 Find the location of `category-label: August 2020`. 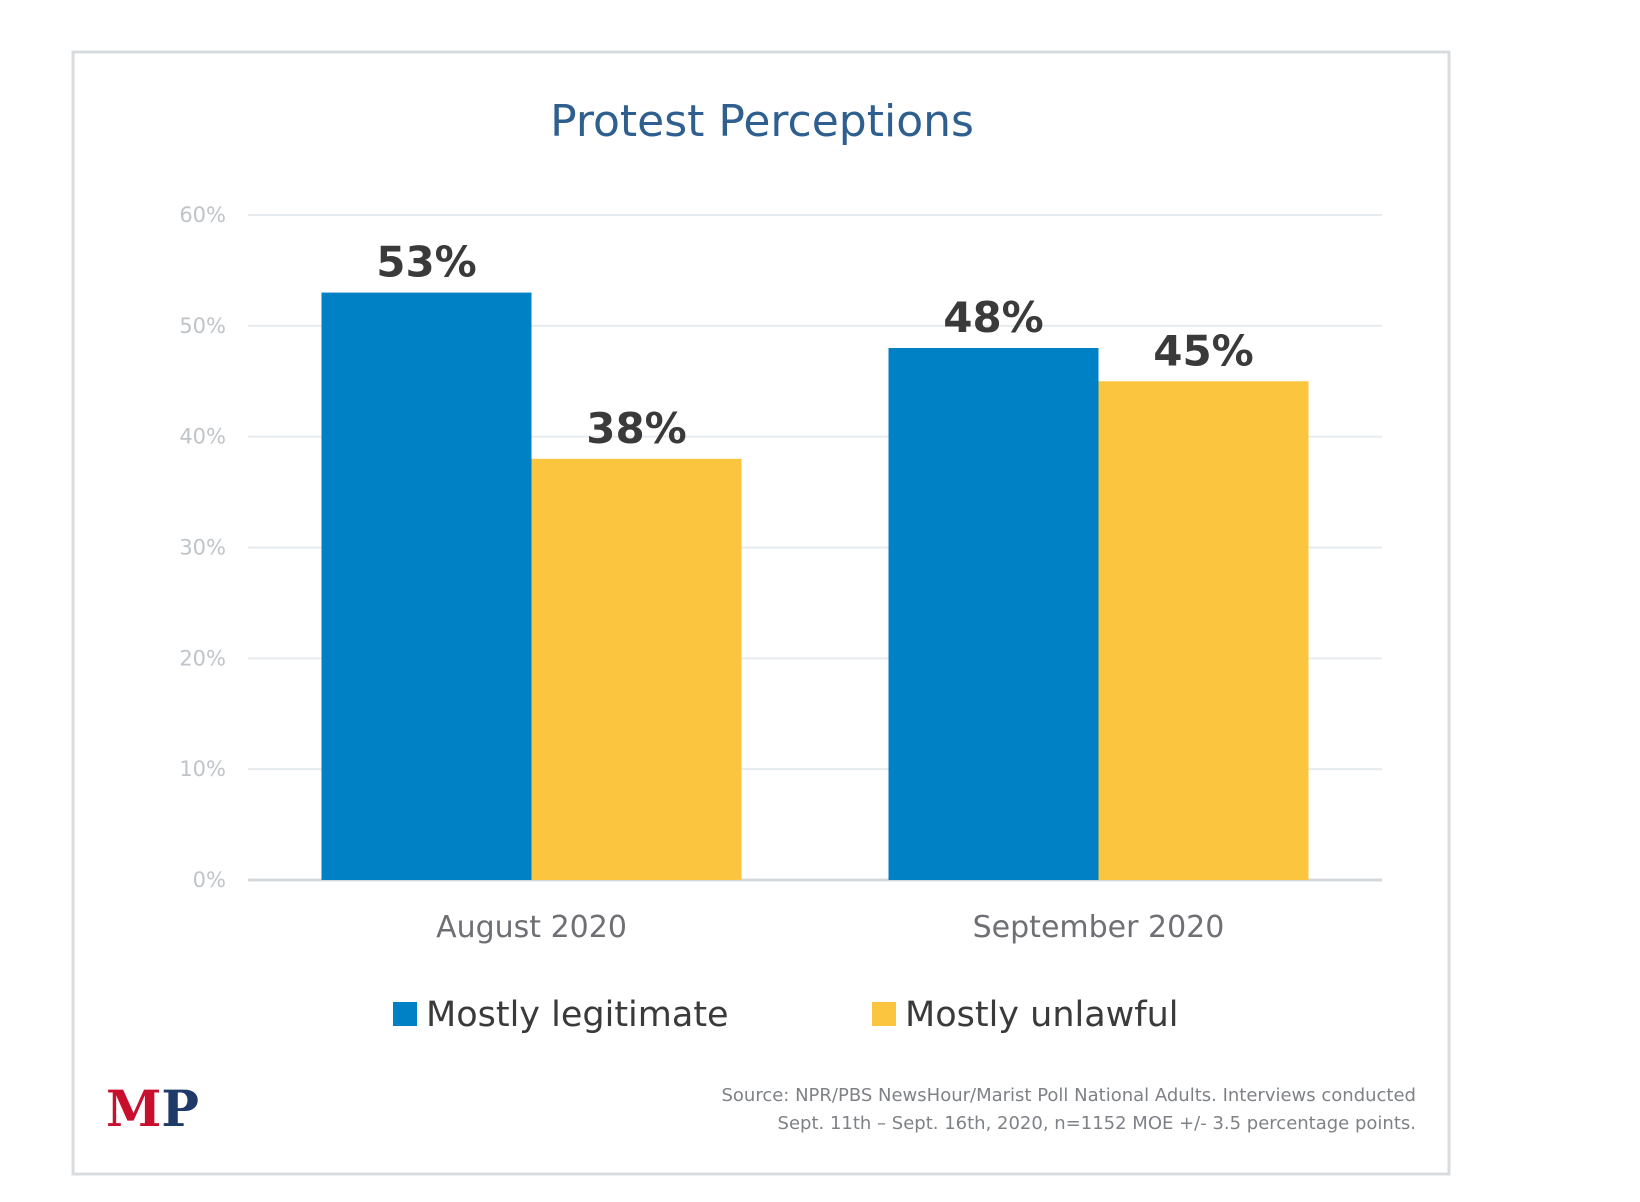

category-label: August 2020 is located at coordinates (531, 927).